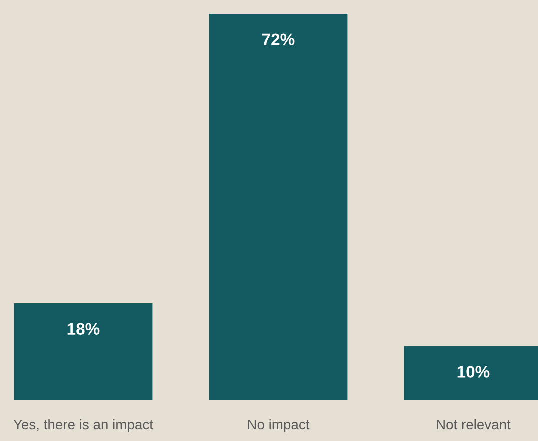 The image size is (538, 441). Describe the element at coordinates (278, 40) in the screenshot. I see `data-label: 72%` at that location.